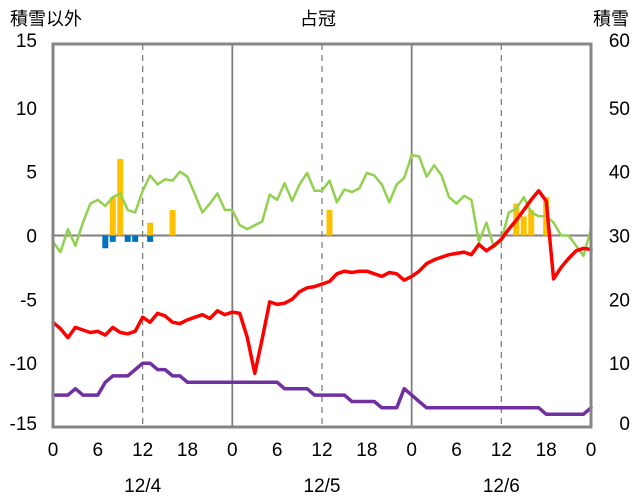 This screenshot has height=501, width=636. I want to click on date-label: 12/6, so click(501, 486).